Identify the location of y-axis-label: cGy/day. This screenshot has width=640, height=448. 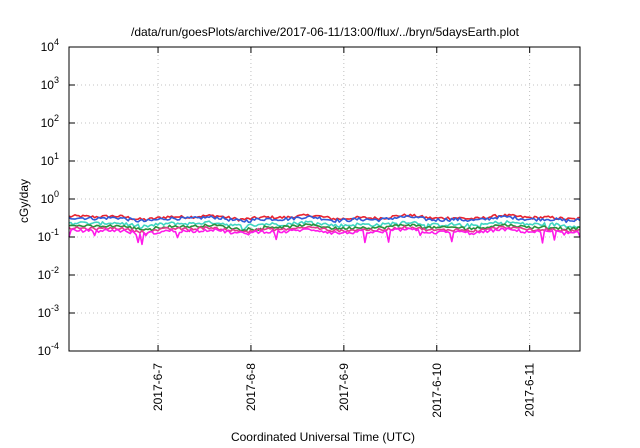
(24, 201).